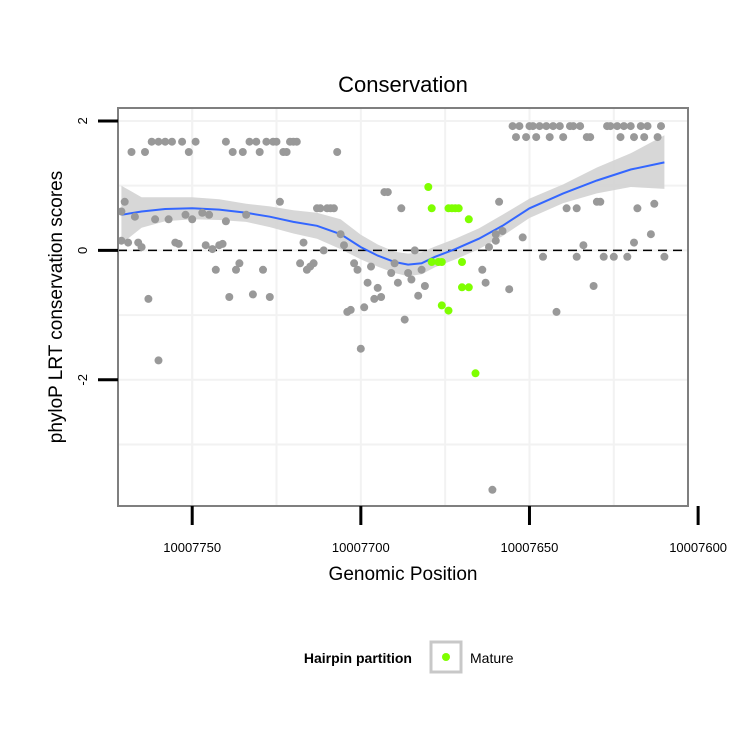  I want to click on confidence-ribbon, so click(393, 206).